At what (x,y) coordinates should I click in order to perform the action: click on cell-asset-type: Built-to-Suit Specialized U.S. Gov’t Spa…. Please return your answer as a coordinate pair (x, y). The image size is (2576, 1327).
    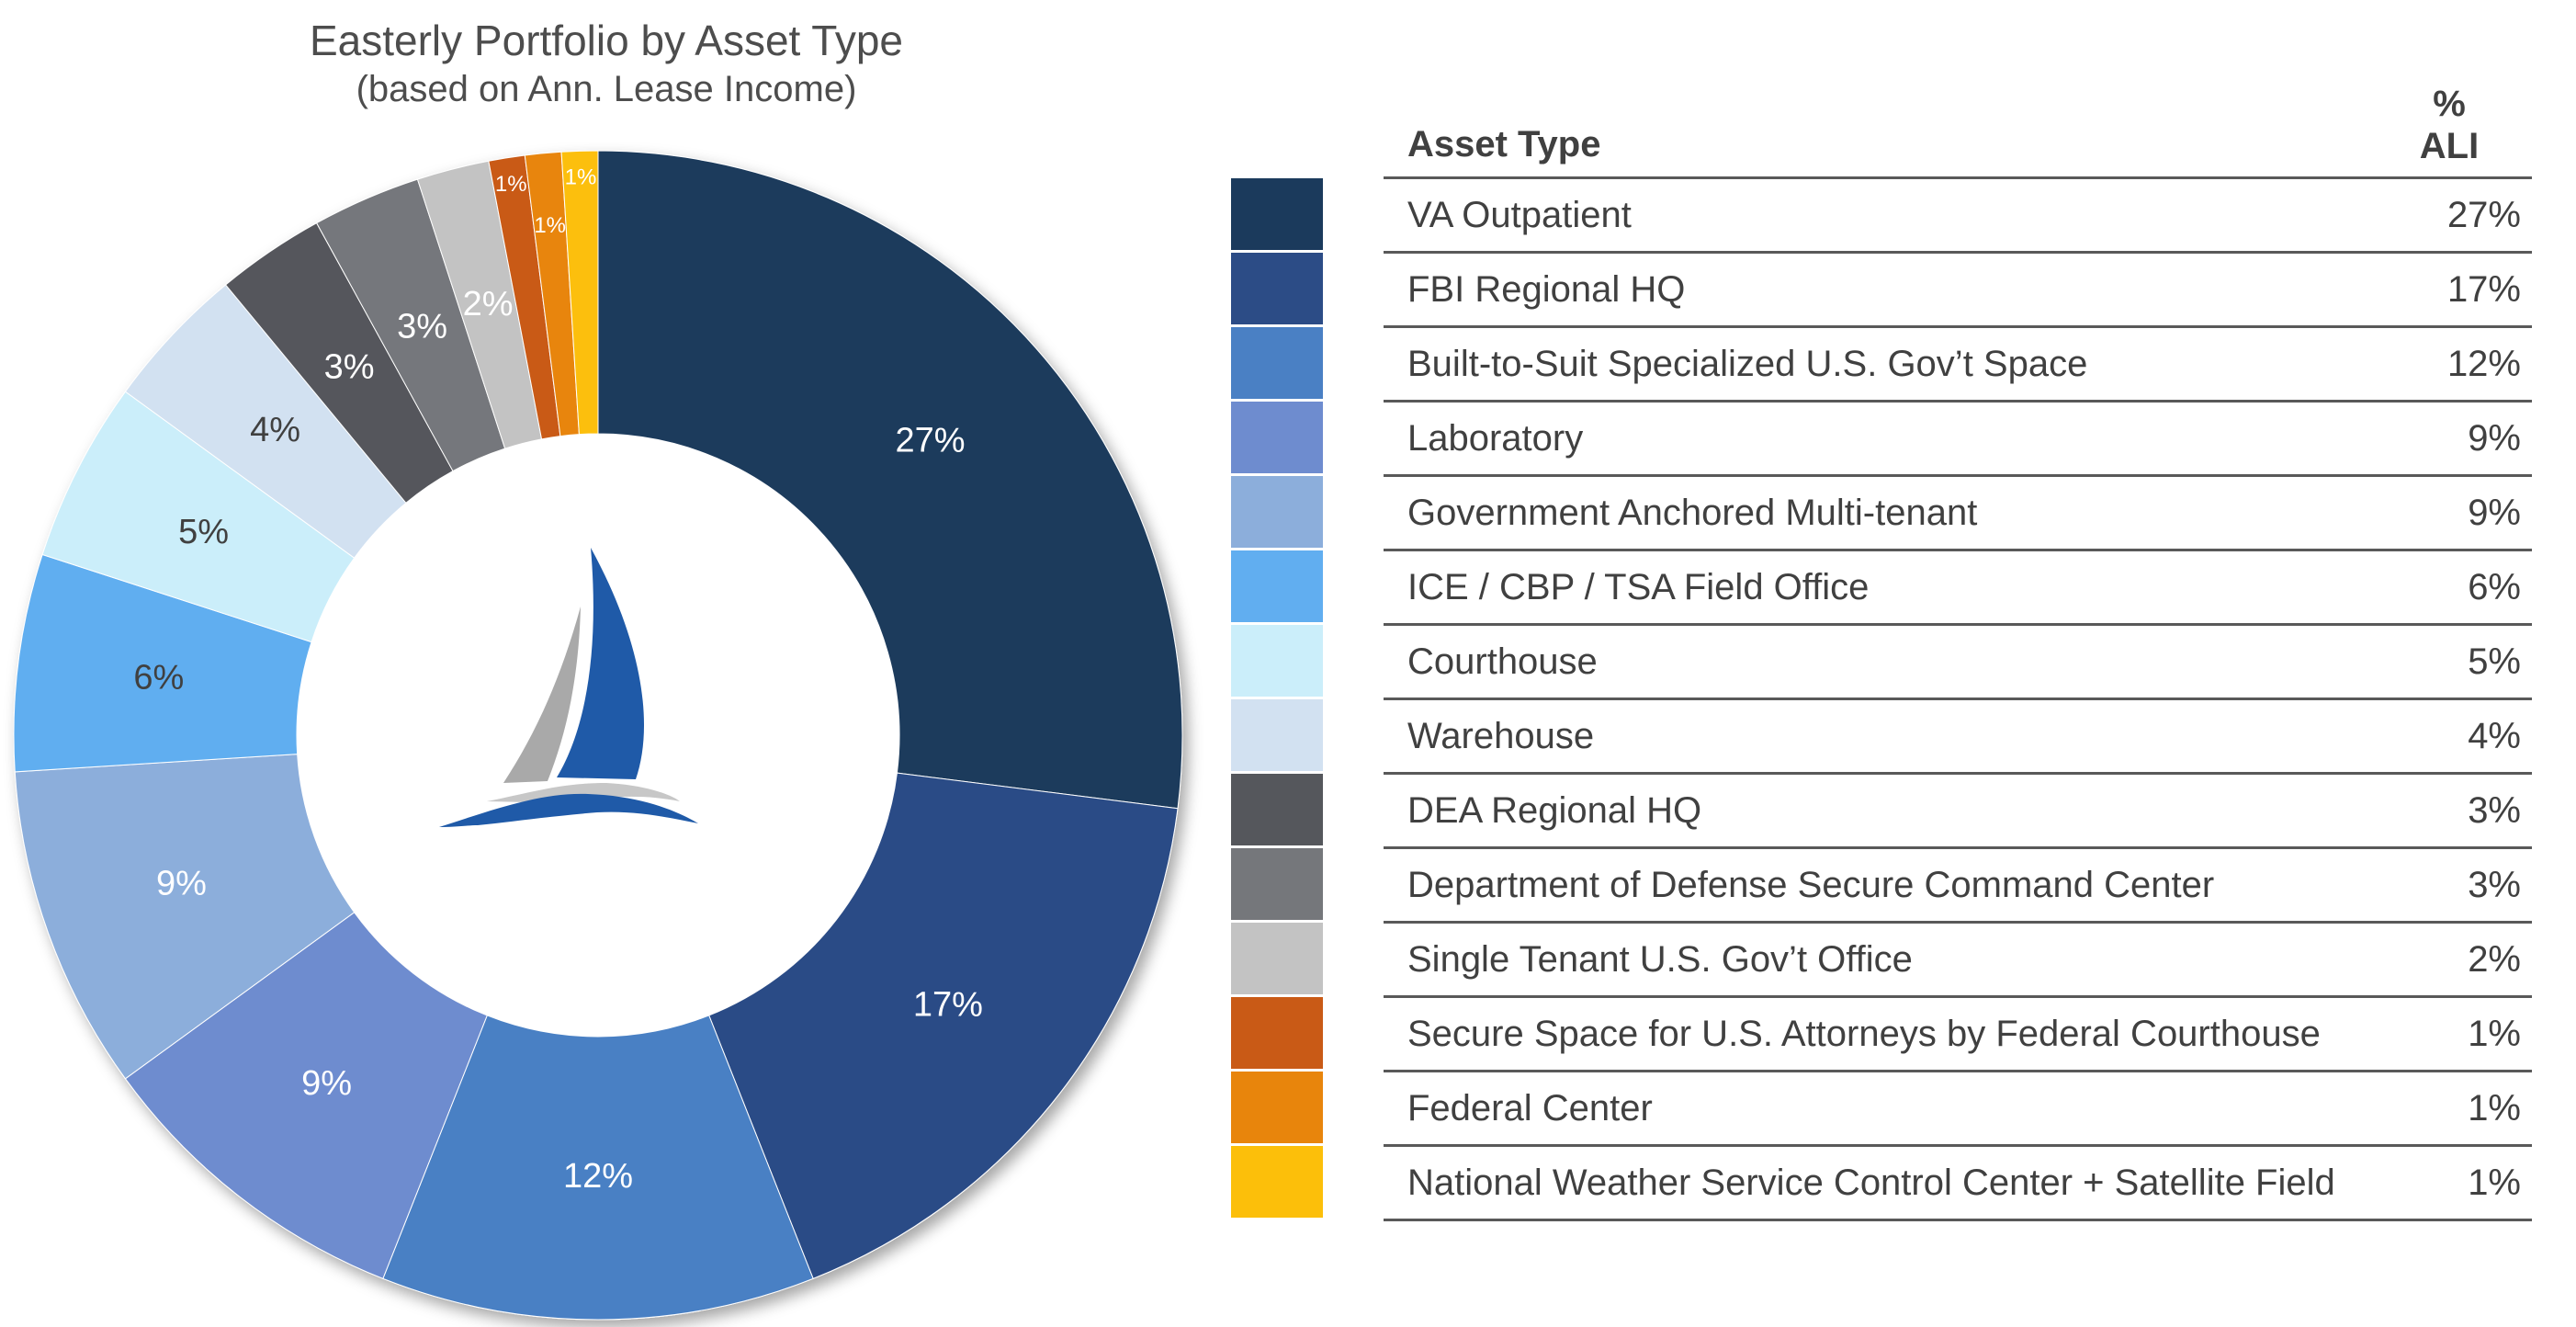
    Looking at the image, I should click on (1747, 364).